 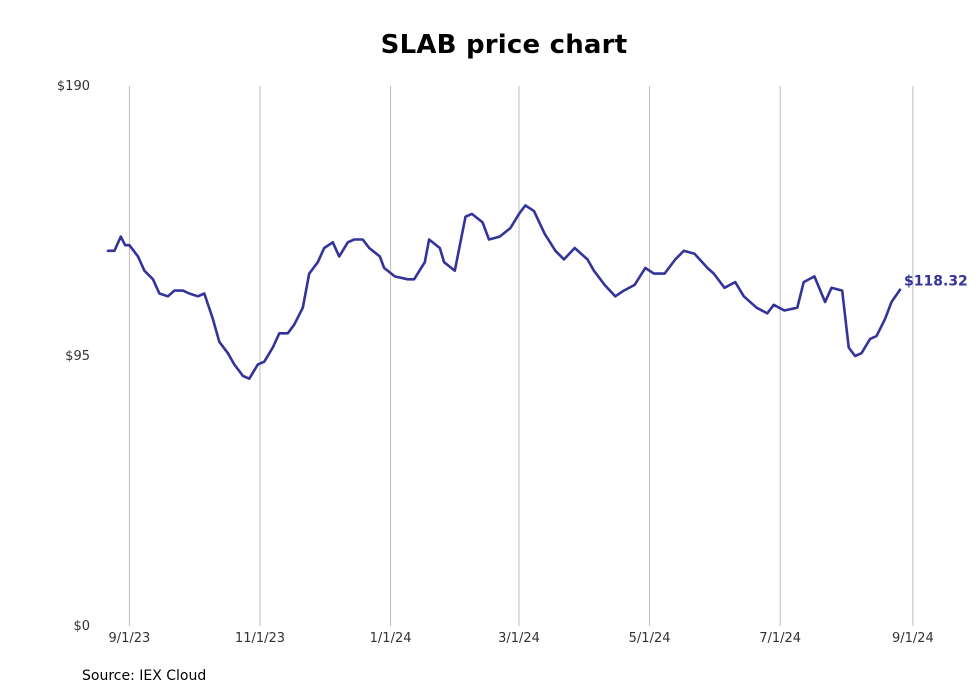 I want to click on last-value-label: $118.32, so click(x=936, y=282).